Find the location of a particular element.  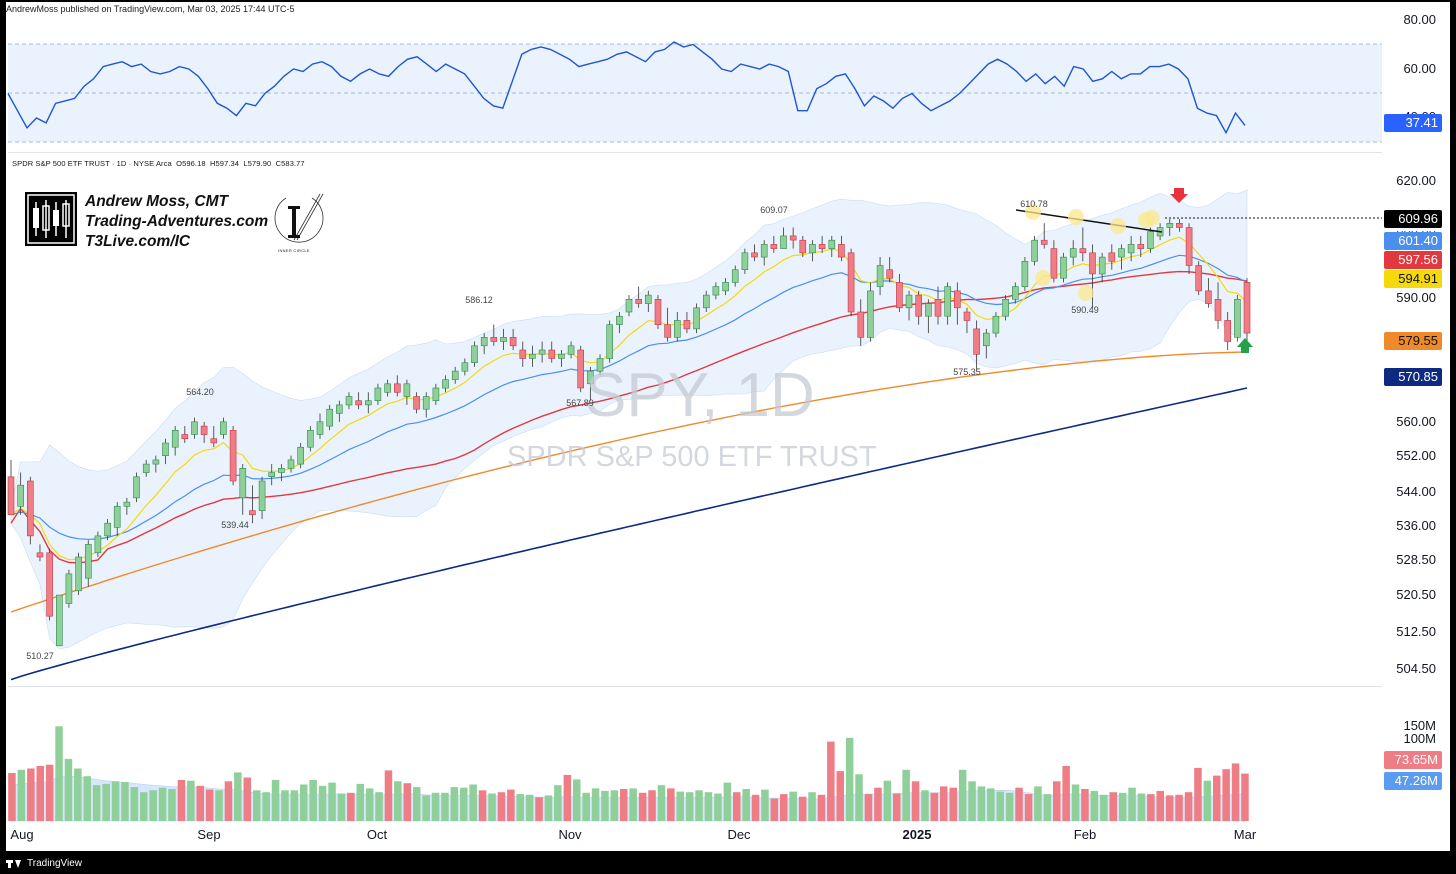

x-axis-label: Mar is located at coordinates (1245, 834).